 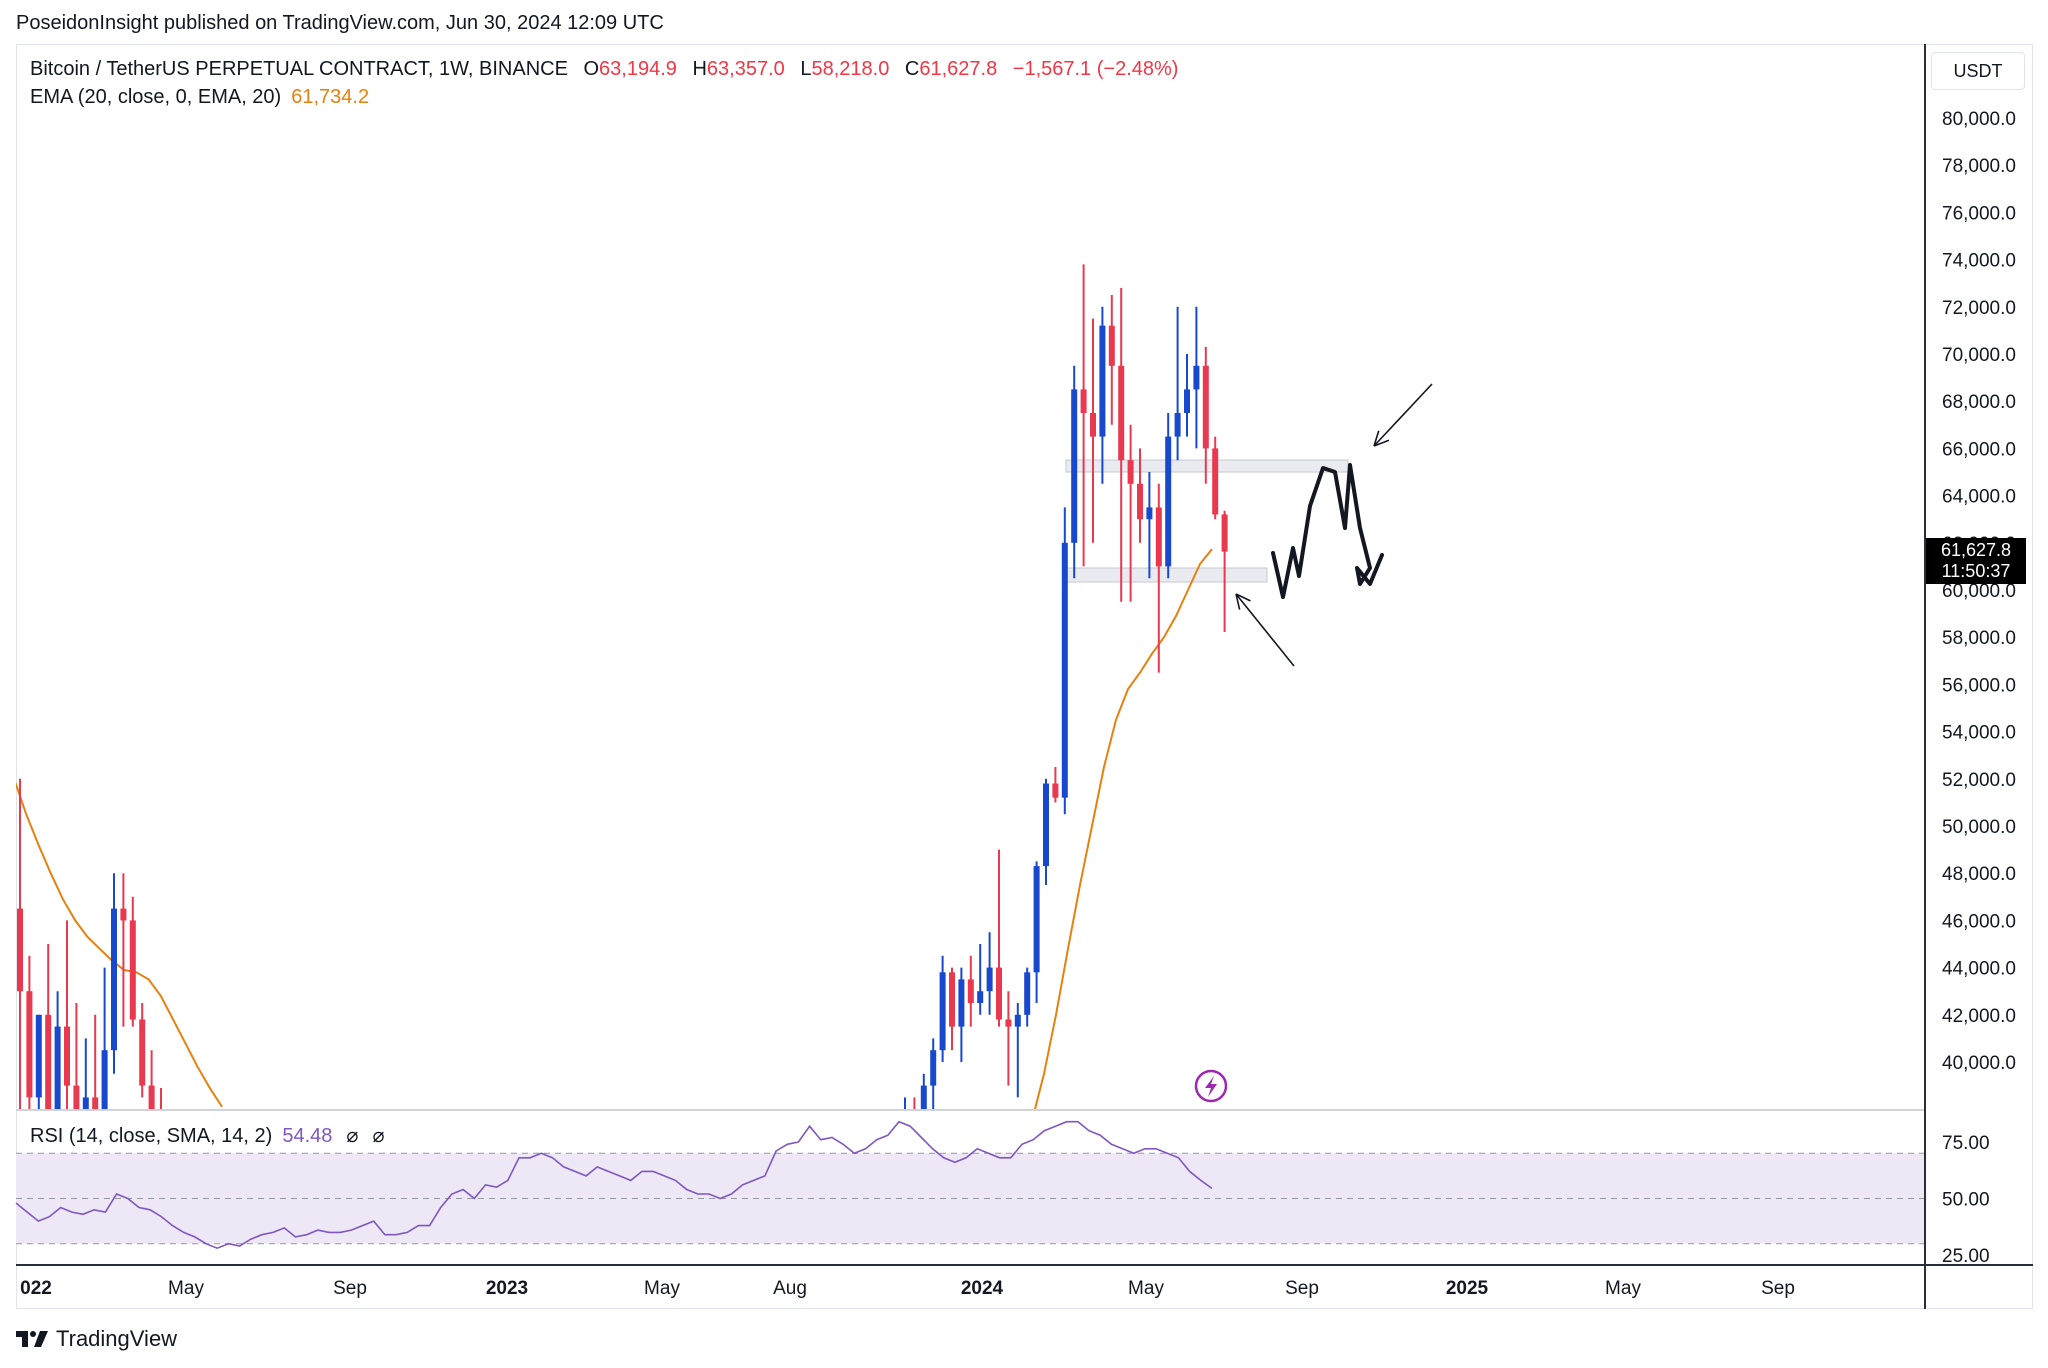 I want to click on rsi-line, so click(x=614, y=1185).